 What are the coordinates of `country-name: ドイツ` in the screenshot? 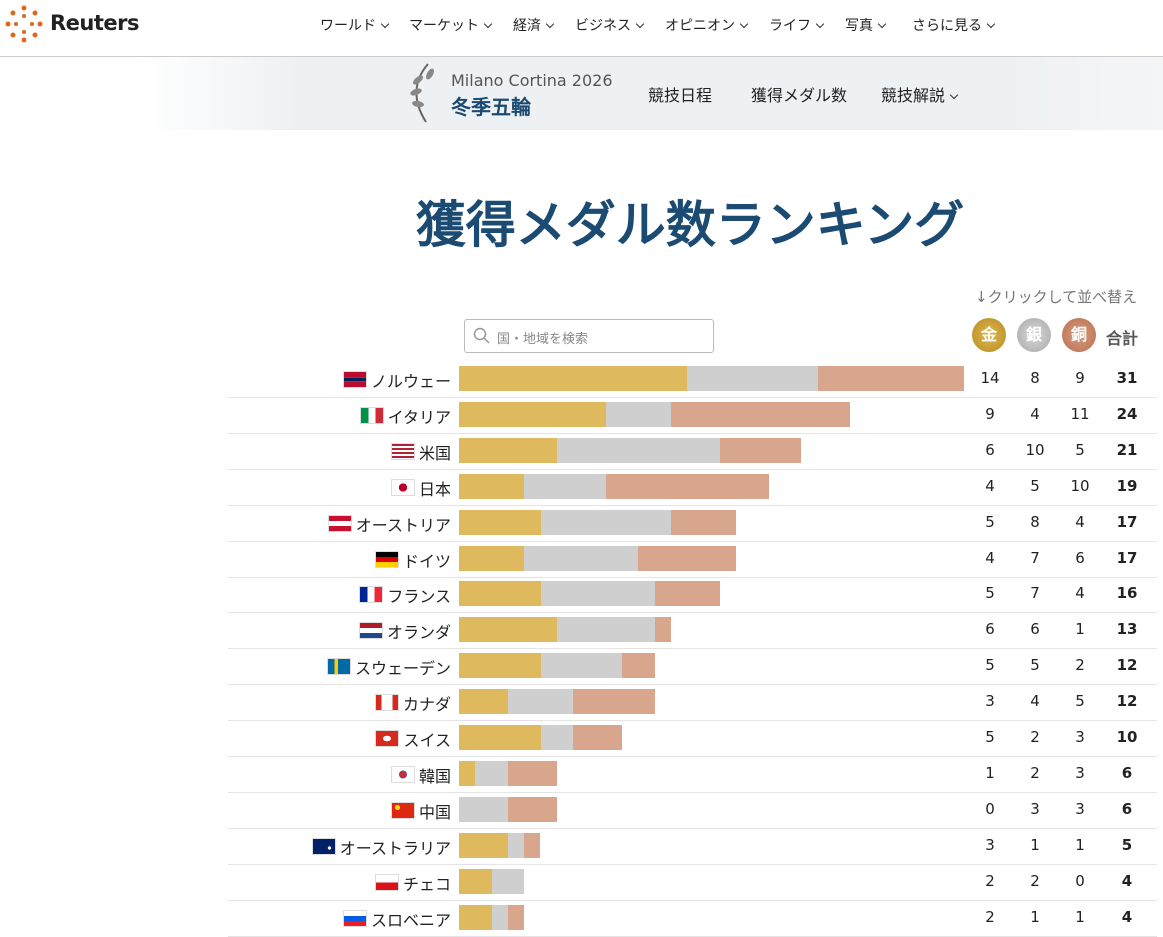 It's located at (426, 561).